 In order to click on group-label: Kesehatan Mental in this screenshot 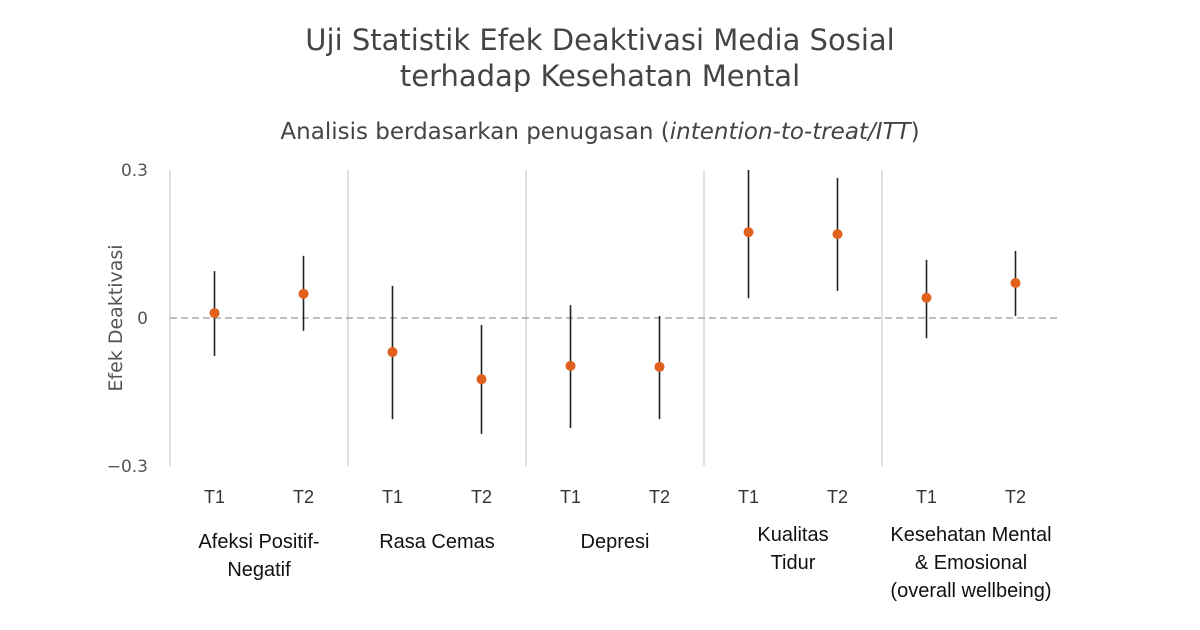, I will do `click(970, 535)`.